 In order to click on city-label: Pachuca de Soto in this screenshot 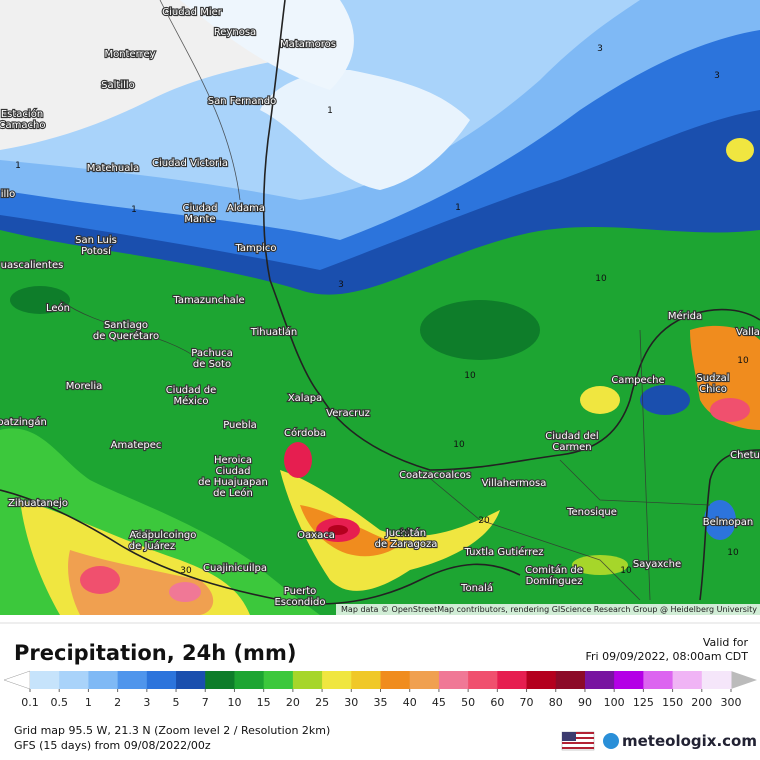, I will do `click(212, 359)`.